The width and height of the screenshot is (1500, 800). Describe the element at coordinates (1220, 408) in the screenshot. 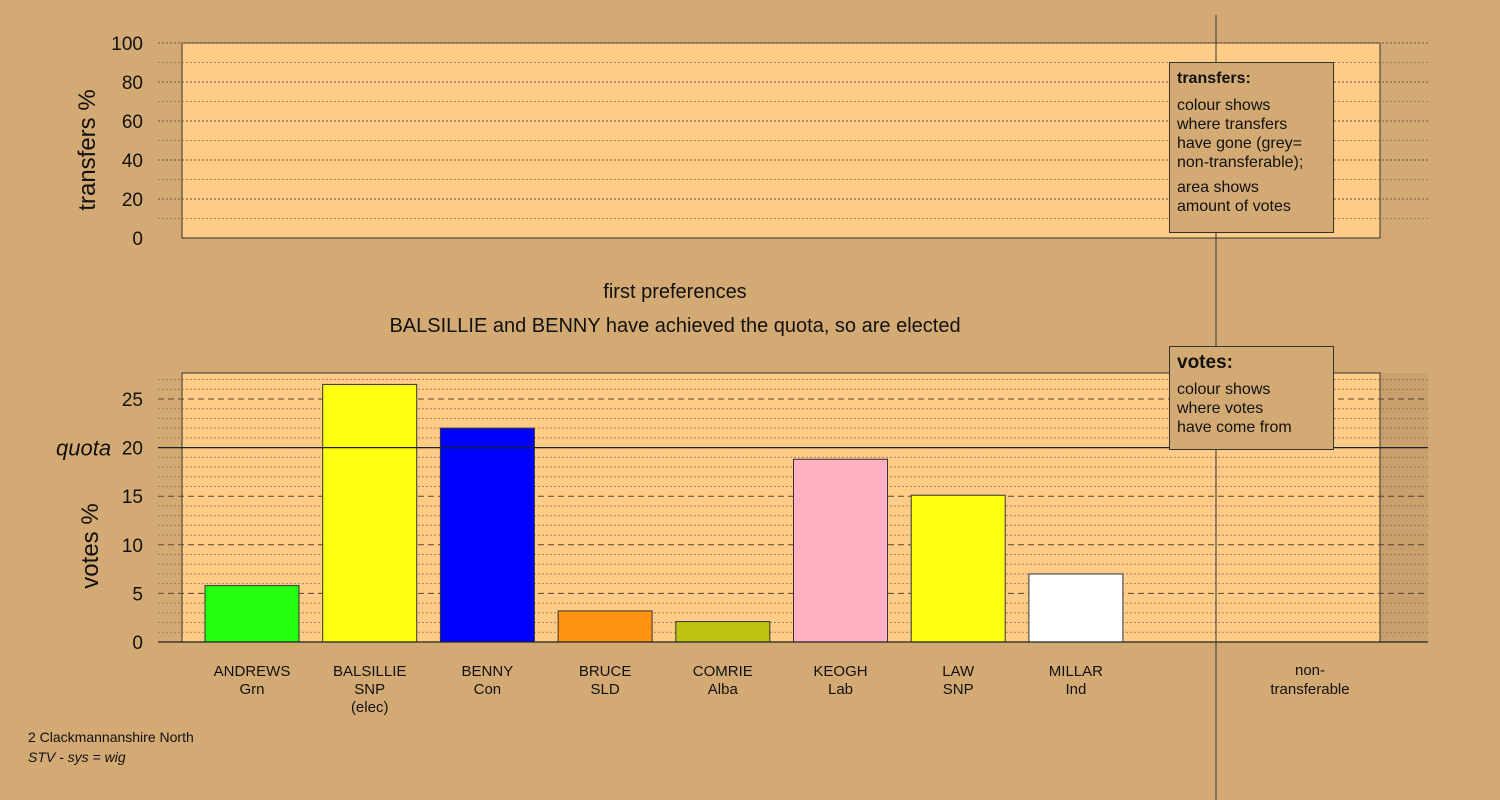

I see `votes-legend-line: where votes` at that location.